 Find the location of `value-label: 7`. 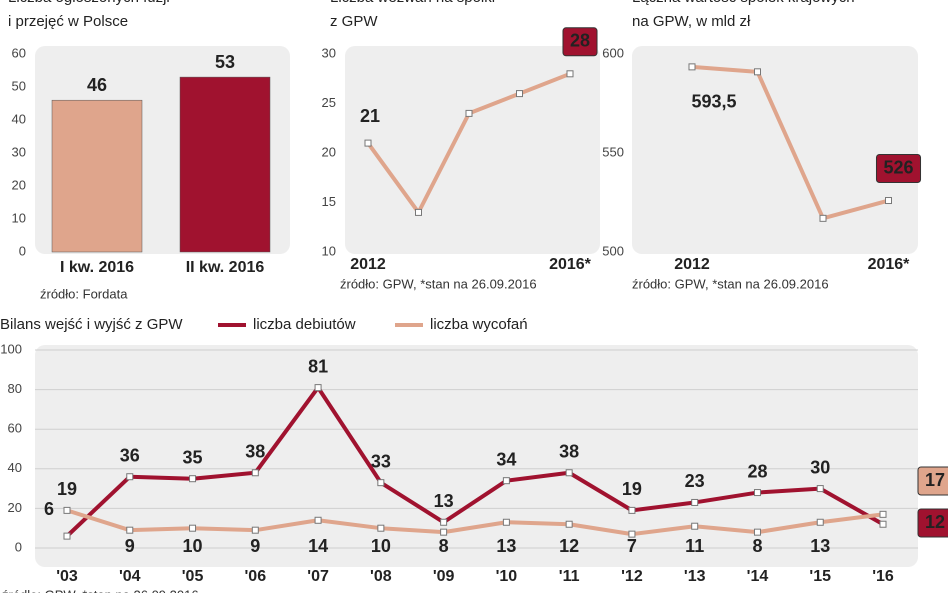

value-label: 7 is located at coordinates (632, 546).